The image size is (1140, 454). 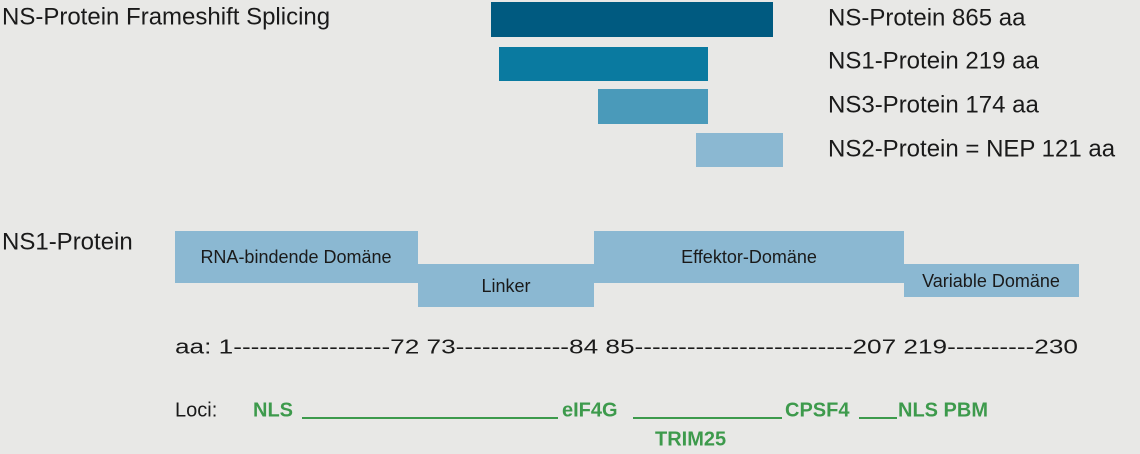 What do you see at coordinates (927, 17) in the screenshot?
I see `protein-label: NS-Protein 865 aa` at bounding box center [927, 17].